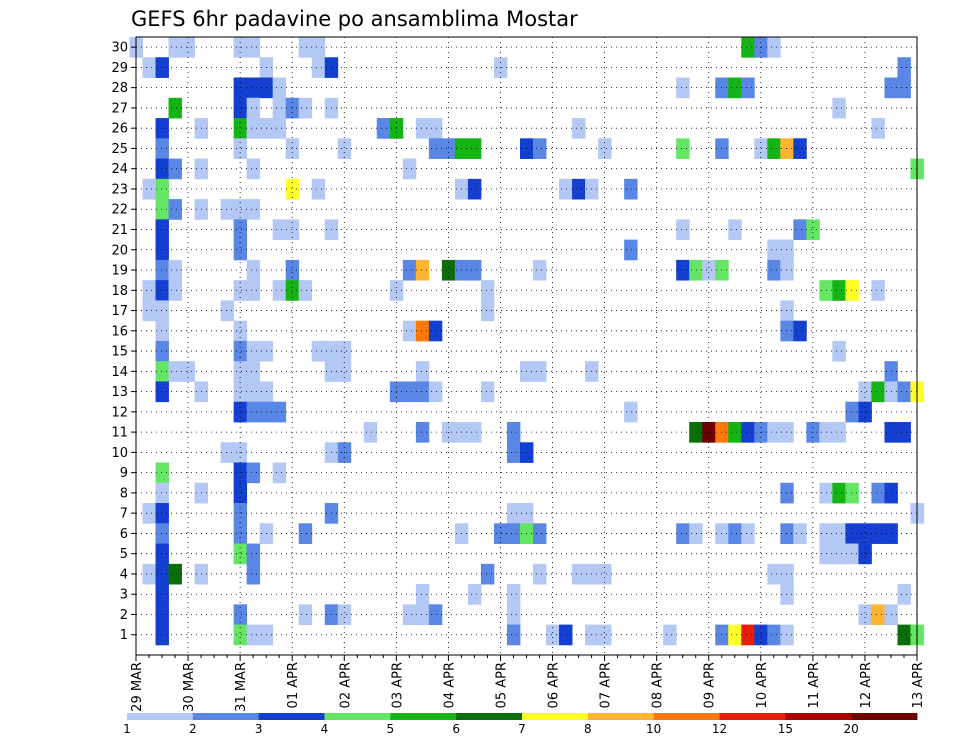 Image resolution: width=960 pixels, height=742 pixels. I want to click on colorbar-legend: 1 2 3 4 5 6 7 8 10 12 15 20, so click(520, 724).